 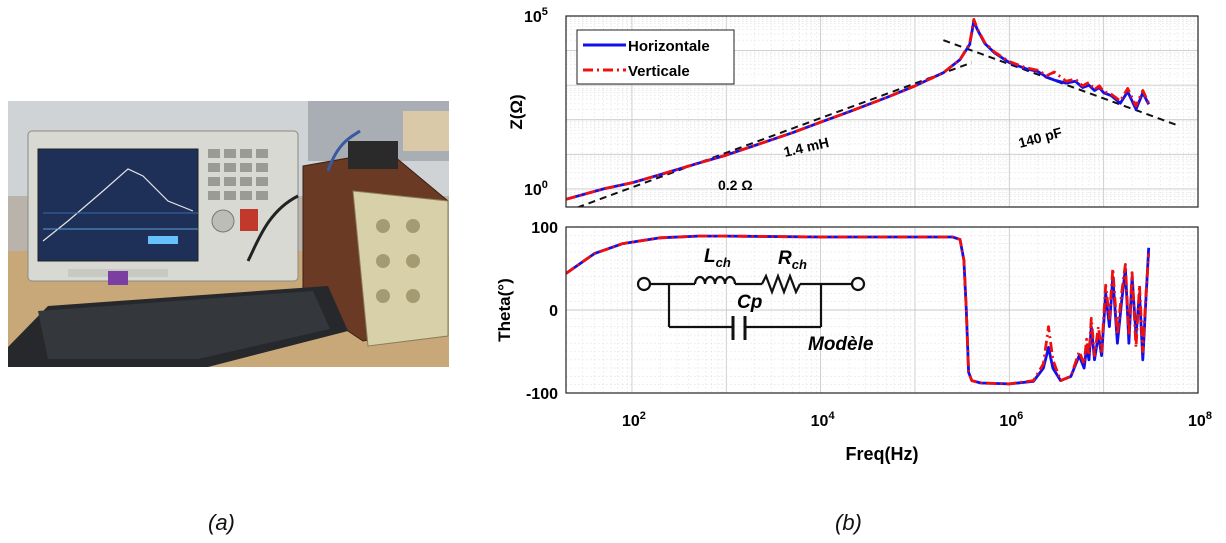 What do you see at coordinates (823, 420) in the screenshot?
I see `frequency-x-tick-label: 10⁴` at bounding box center [823, 420].